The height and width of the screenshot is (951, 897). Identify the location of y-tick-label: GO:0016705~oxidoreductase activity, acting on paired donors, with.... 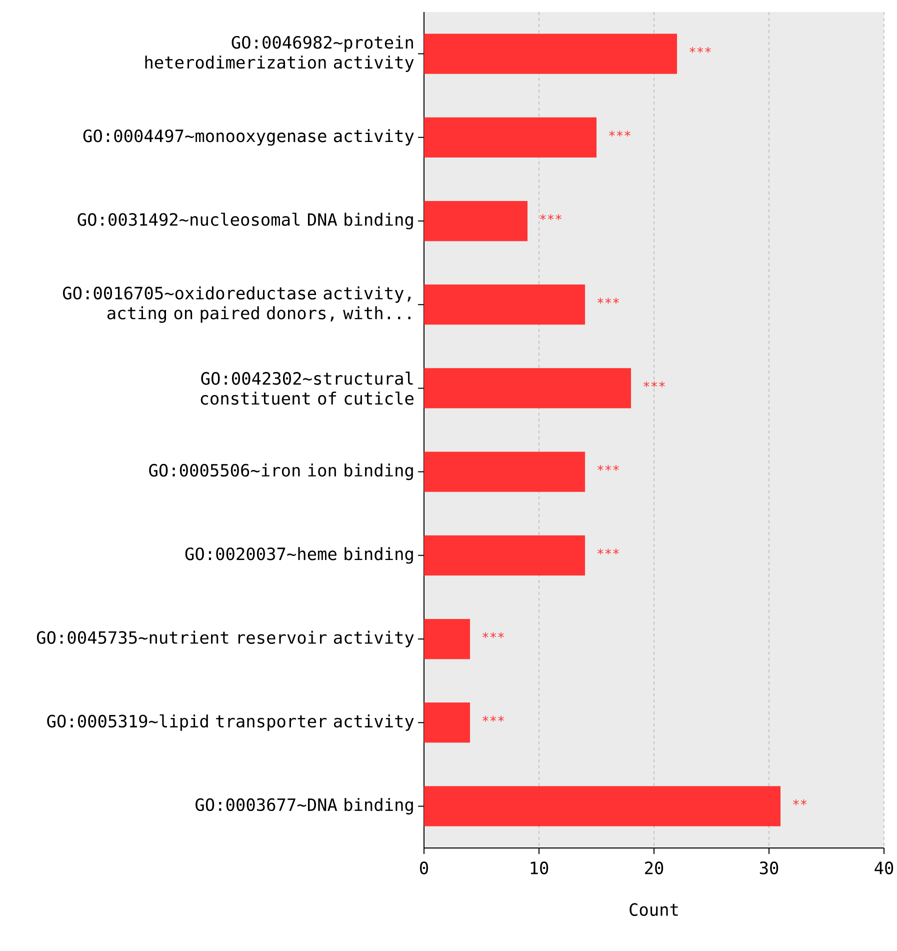
(236, 304).